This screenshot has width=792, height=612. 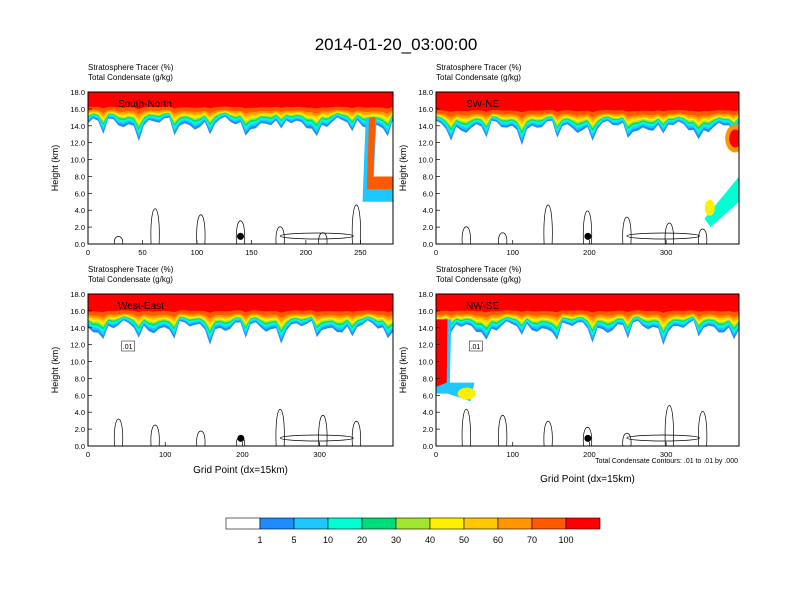 I want to click on condensate-contour-low, so click(x=663, y=438).